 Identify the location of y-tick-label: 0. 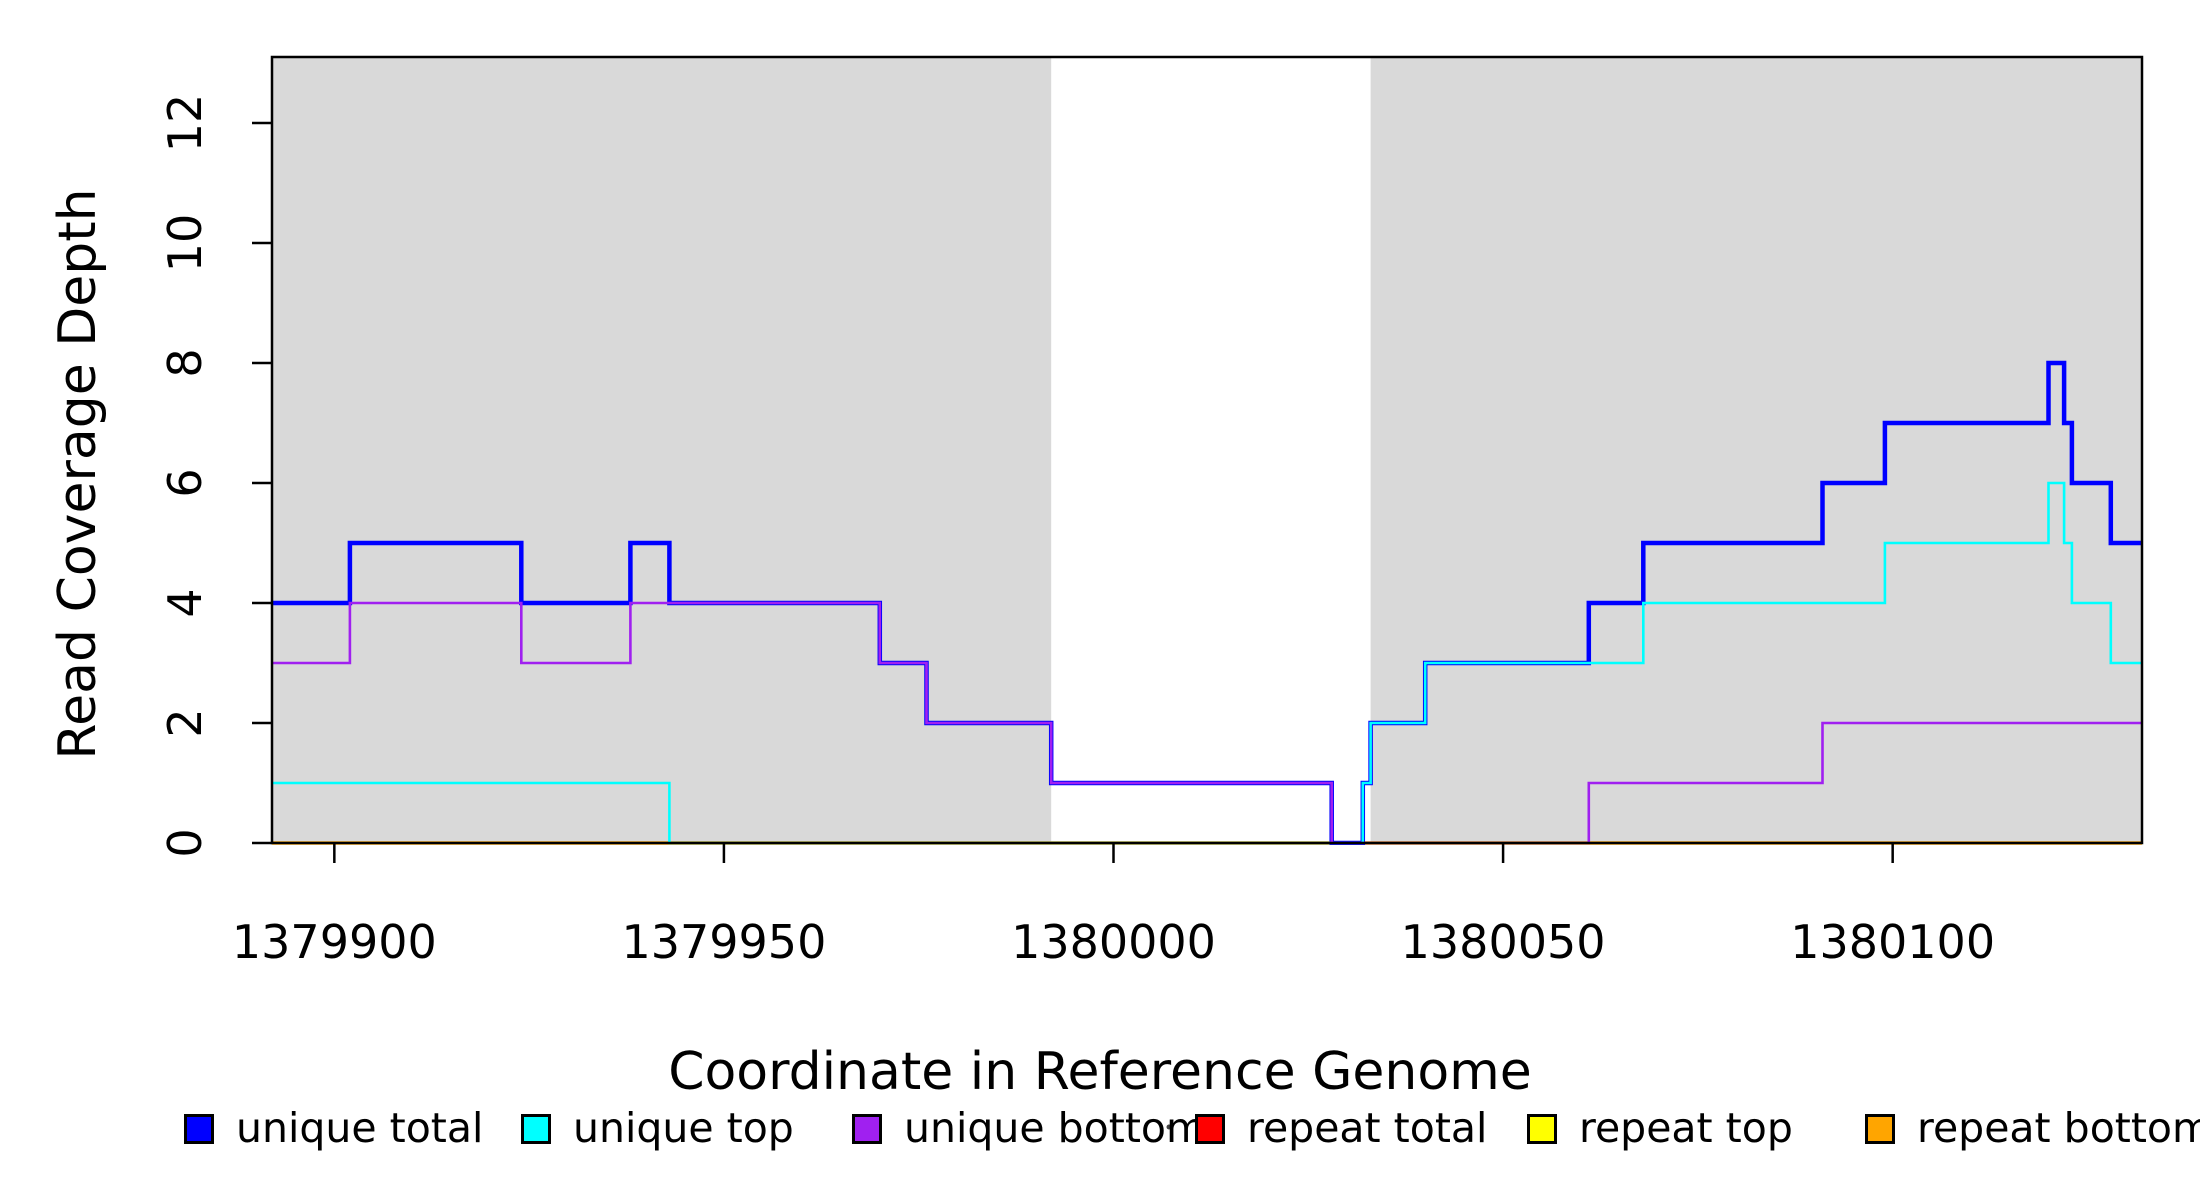
(185, 842).